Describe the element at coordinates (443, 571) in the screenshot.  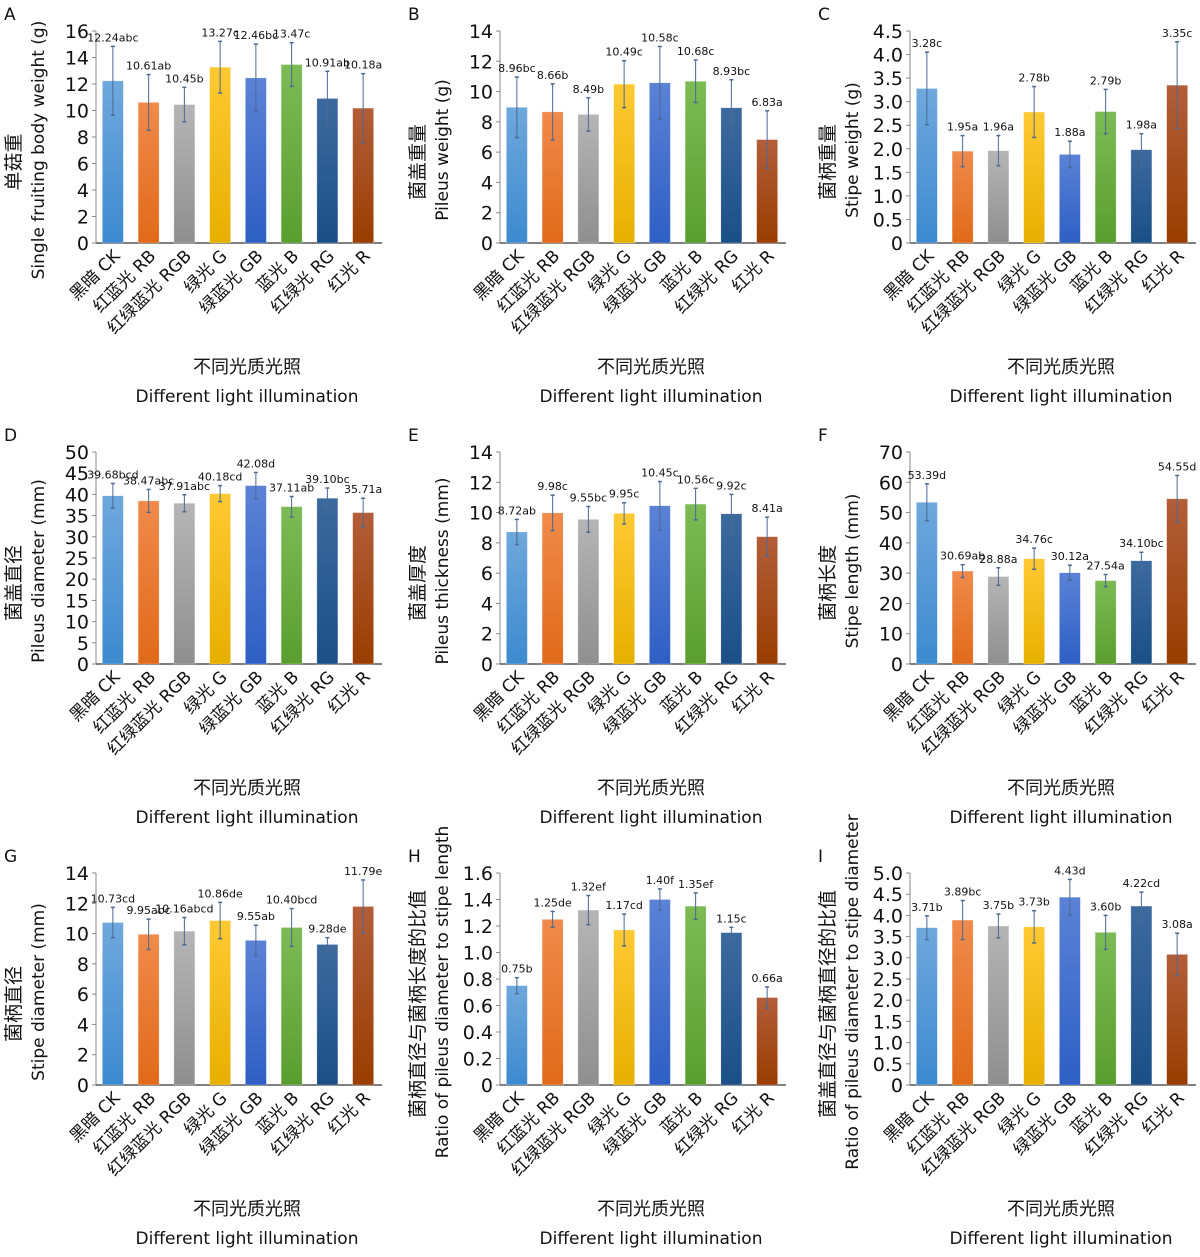
I see `y-axis-label-en: Pileus thickness (mm)` at that location.